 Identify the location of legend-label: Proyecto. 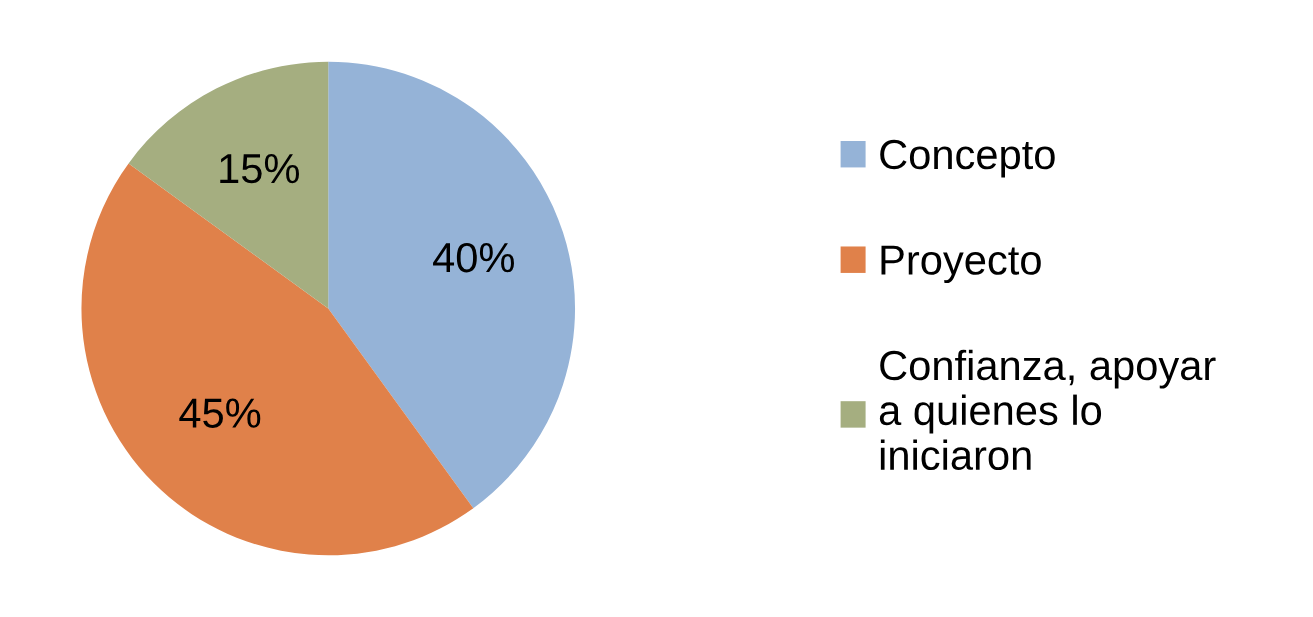
(961, 264).